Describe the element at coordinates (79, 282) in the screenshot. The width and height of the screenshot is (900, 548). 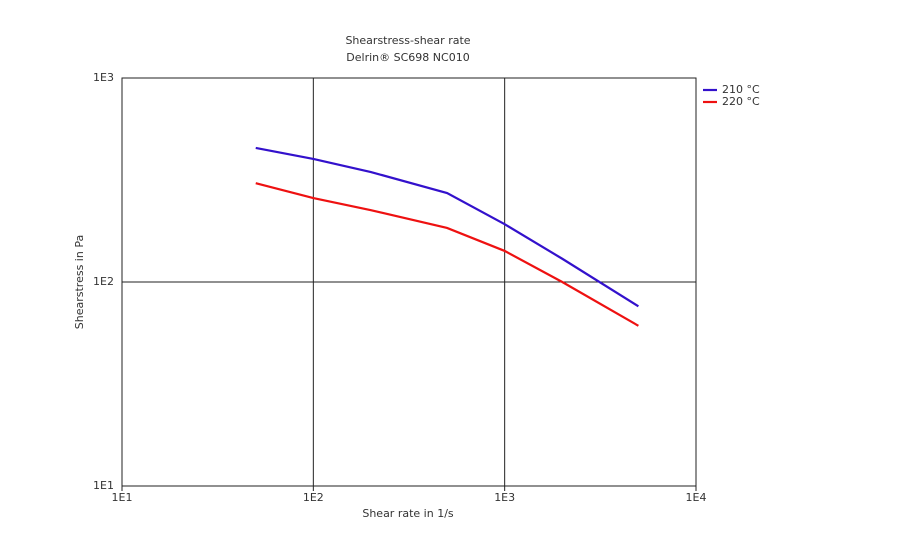
I see `y-axis-label: Shearstress in Pa` at that location.